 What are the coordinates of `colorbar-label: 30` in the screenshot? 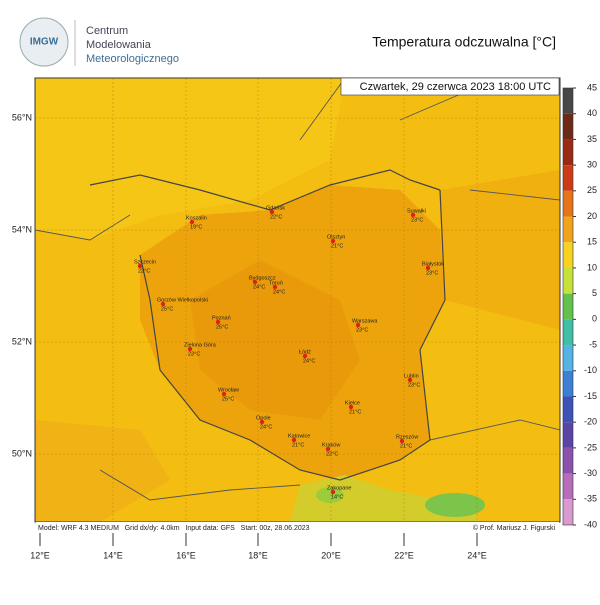 It's located at (592, 164).